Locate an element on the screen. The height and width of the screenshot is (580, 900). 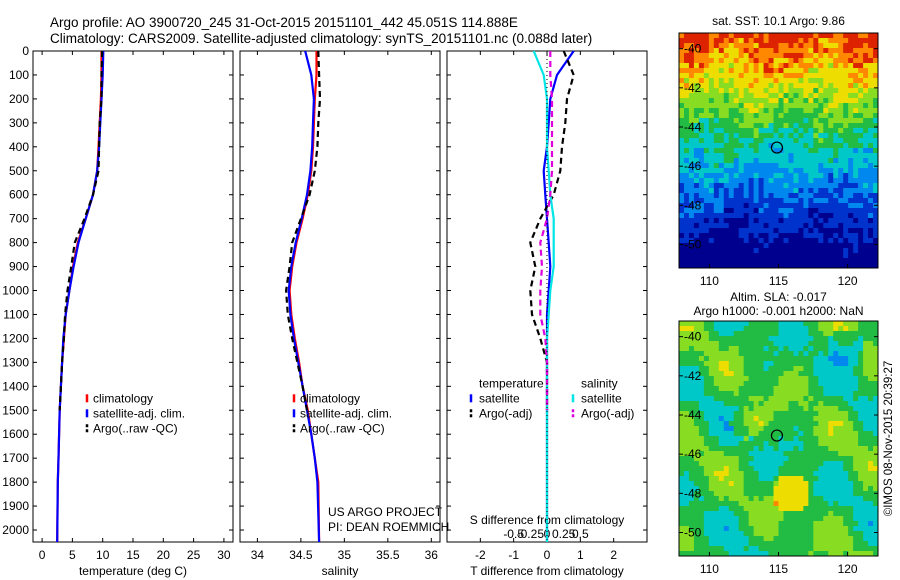
x-tick-label: 115 is located at coordinates (778, 281).